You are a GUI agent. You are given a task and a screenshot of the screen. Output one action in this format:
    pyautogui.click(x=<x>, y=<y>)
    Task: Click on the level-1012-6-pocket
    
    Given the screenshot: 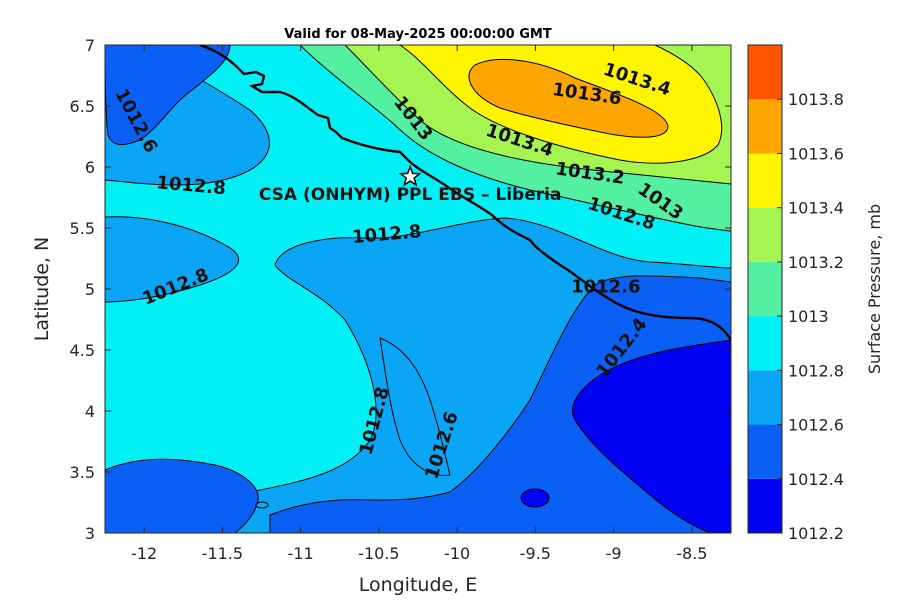 What is the action you would take?
    pyautogui.click(x=415, y=406)
    